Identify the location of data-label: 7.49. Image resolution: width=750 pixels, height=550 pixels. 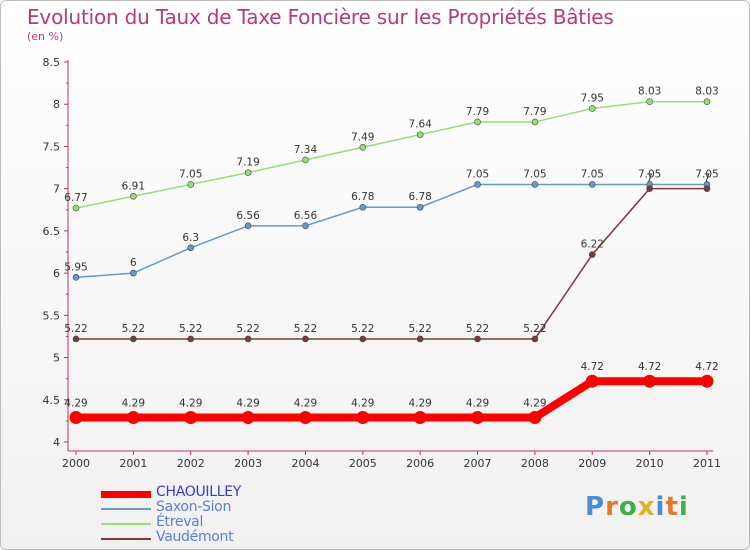
(362, 137).